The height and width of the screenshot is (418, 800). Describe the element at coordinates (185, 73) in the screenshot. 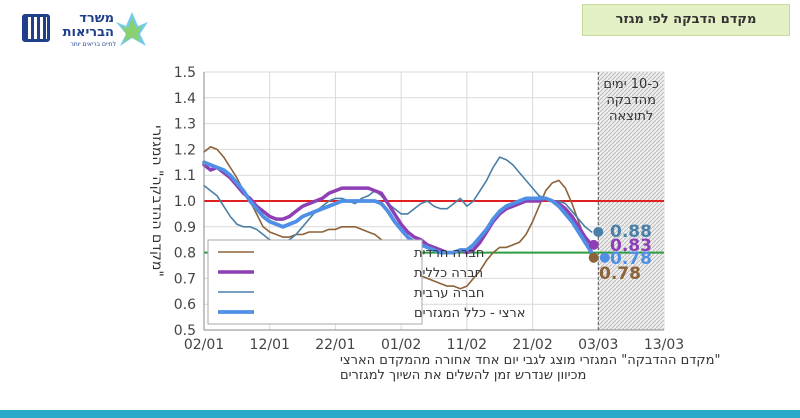

I see `y-tick-label: 1.5` at that location.